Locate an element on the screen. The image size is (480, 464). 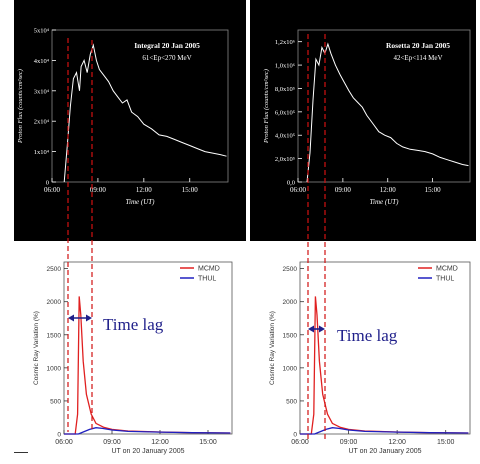
y-tick-label: 5x10⁴ is located at coordinates (42, 31).